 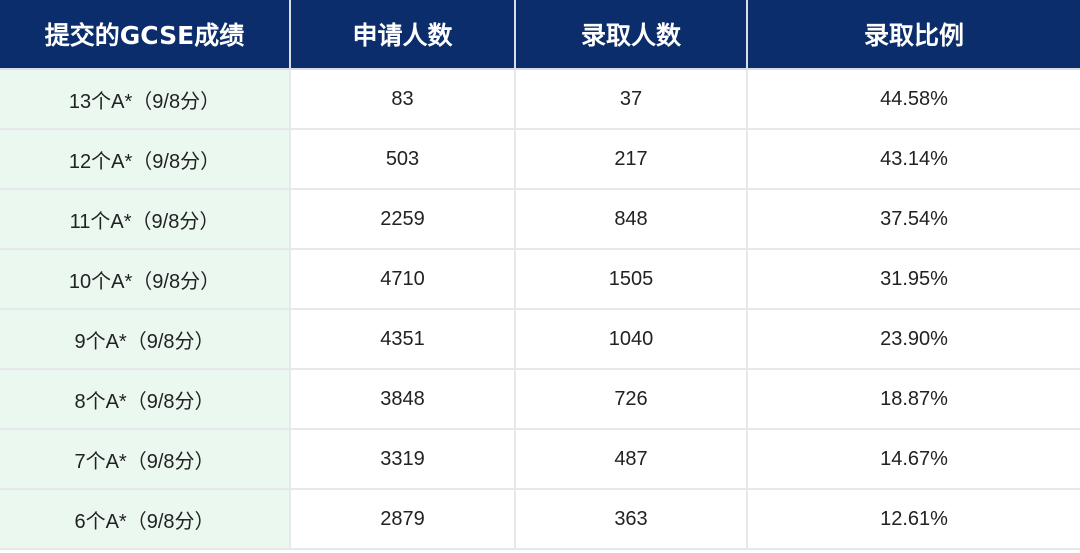 What do you see at coordinates (913, 159) in the screenshot?
I see `admission-rate-cell: 43.14%` at bounding box center [913, 159].